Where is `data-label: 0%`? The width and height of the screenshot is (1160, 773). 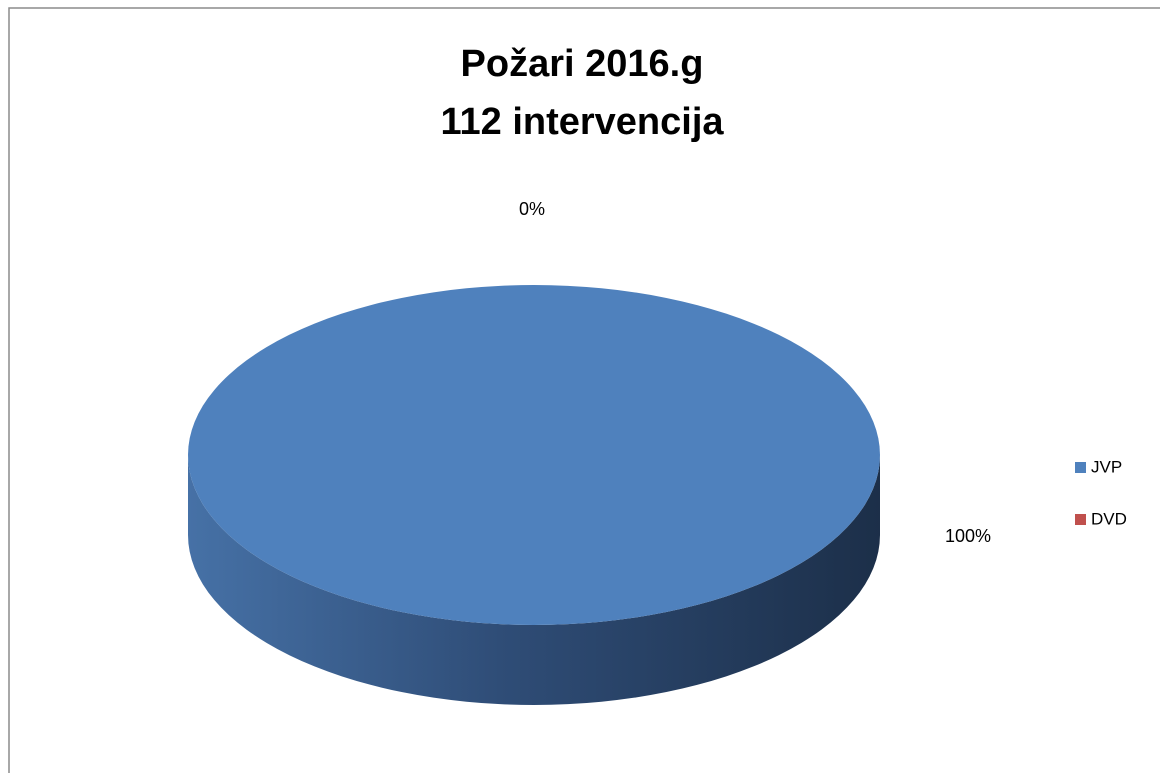 data-label: 0% is located at coordinates (532, 209).